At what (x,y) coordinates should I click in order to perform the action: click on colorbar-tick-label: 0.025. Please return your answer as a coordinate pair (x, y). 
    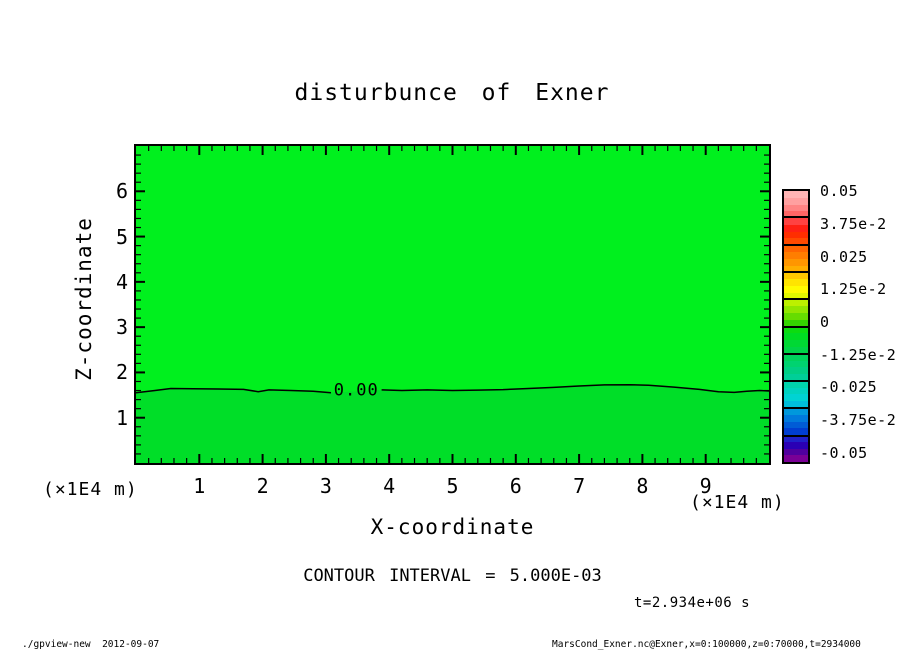
    Looking at the image, I should click on (844, 256).